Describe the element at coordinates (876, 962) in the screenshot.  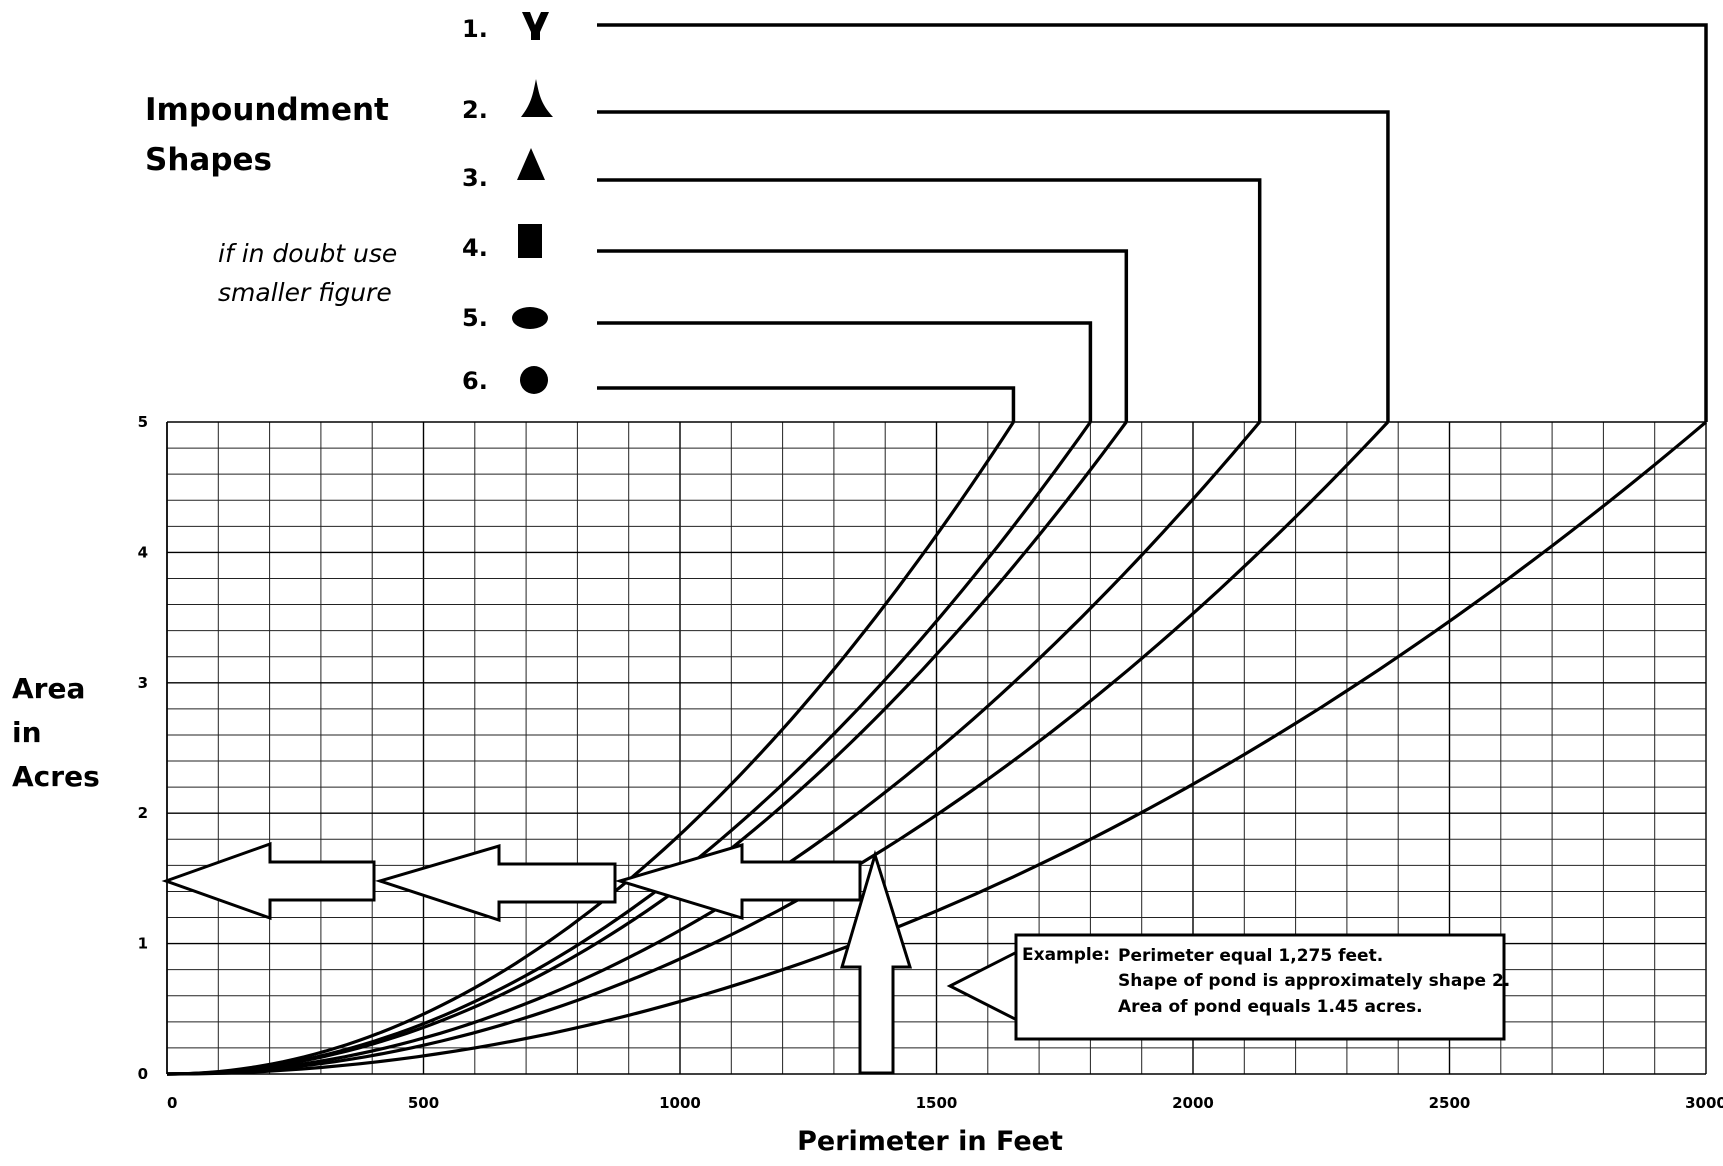
I see `up-arrow` at that location.